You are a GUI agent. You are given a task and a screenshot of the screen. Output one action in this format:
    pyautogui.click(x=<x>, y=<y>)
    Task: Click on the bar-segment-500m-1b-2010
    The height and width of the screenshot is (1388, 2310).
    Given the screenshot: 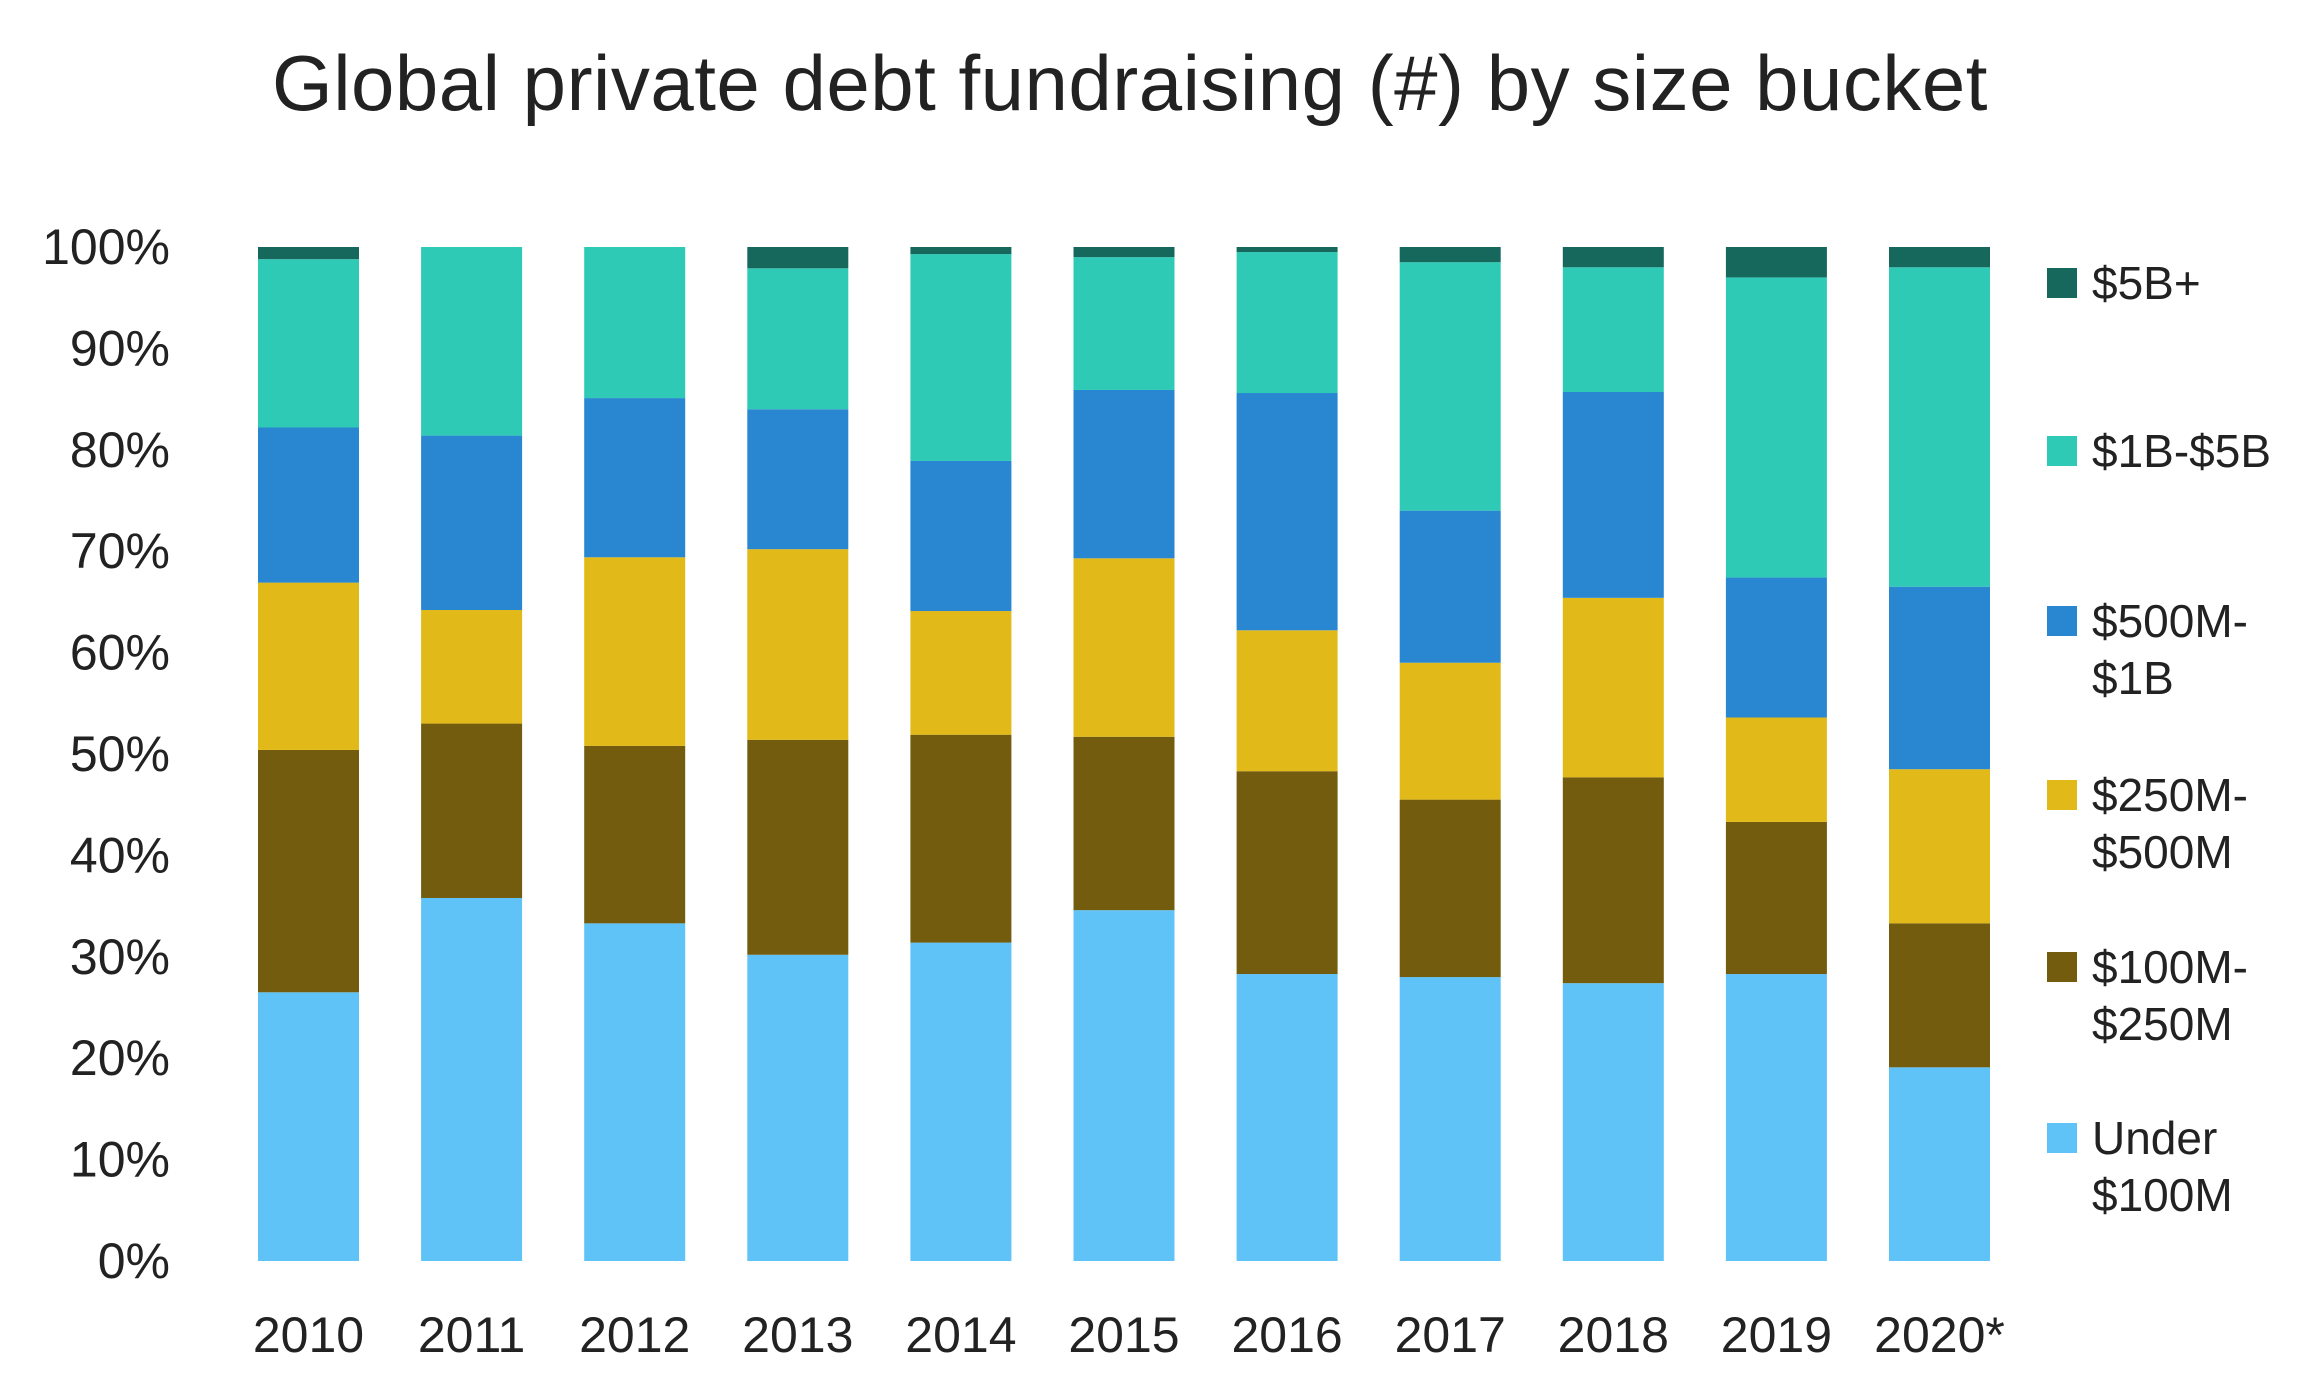 What is the action you would take?
    pyautogui.click(x=308, y=505)
    